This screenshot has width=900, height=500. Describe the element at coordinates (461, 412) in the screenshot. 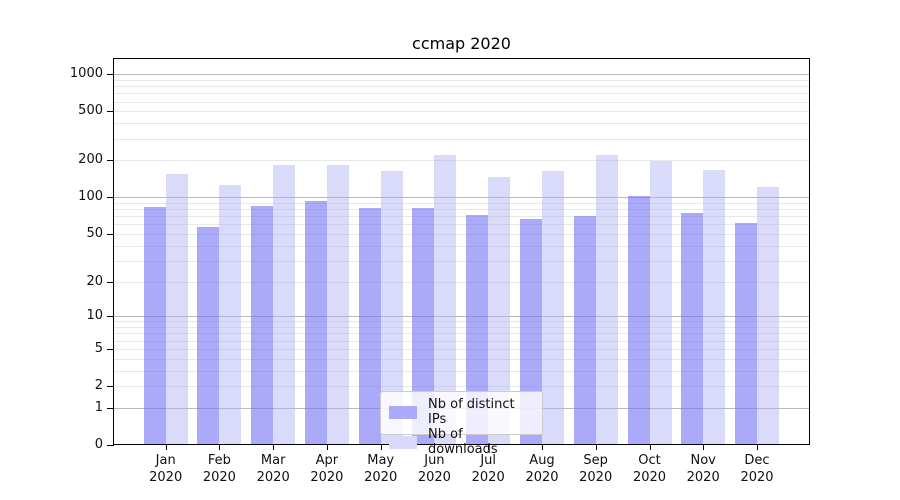

I see `legend-item-distinct-ips: Nb of distinct IPs` at that location.